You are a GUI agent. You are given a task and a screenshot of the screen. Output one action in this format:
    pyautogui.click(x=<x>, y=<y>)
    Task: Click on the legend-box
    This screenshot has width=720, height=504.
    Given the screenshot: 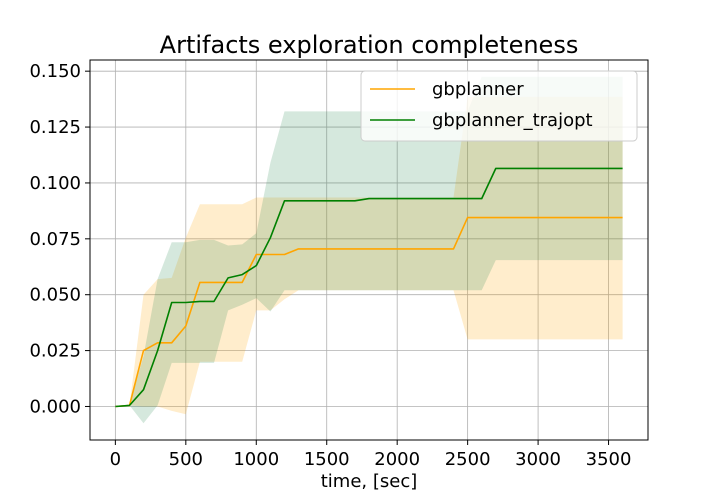 What is the action you would take?
    pyautogui.click(x=499, y=106)
    